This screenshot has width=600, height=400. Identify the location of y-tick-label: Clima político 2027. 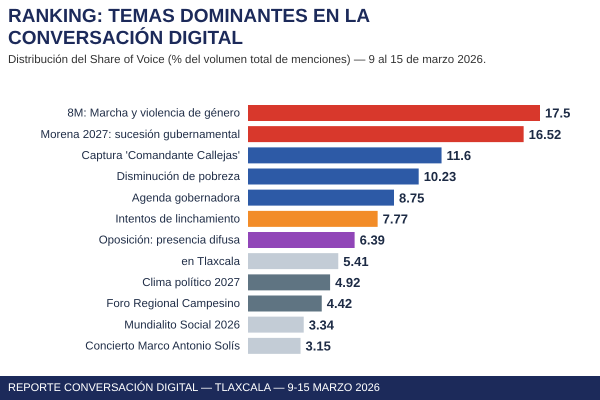
(191, 283).